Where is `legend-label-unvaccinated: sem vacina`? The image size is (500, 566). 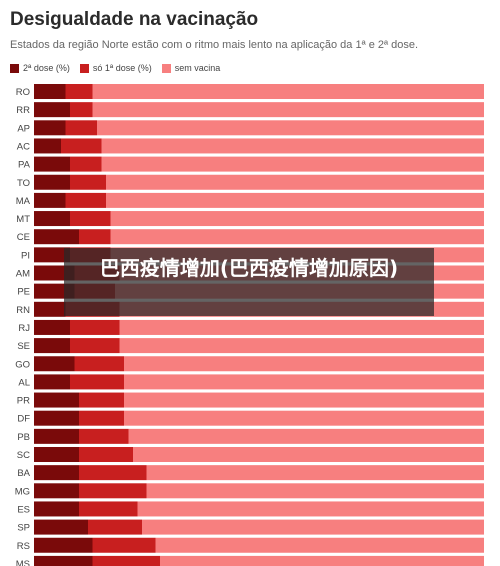
legend-label-unvaccinated: sem vacina is located at coordinates (197, 68).